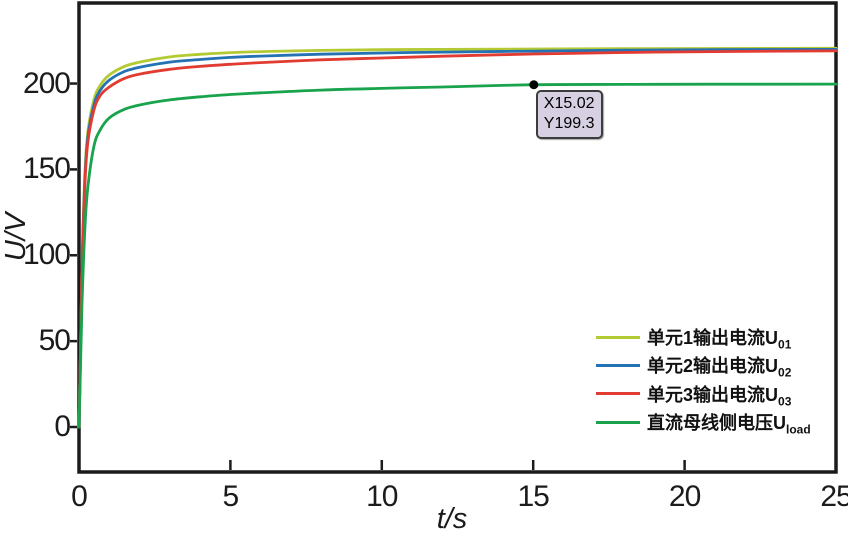 Image resolution: width=848 pixels, height=536 pixels. Describe the element at coordinates (452, 519) in the screenshot. I see `x-axis-label: t/s` at that location.